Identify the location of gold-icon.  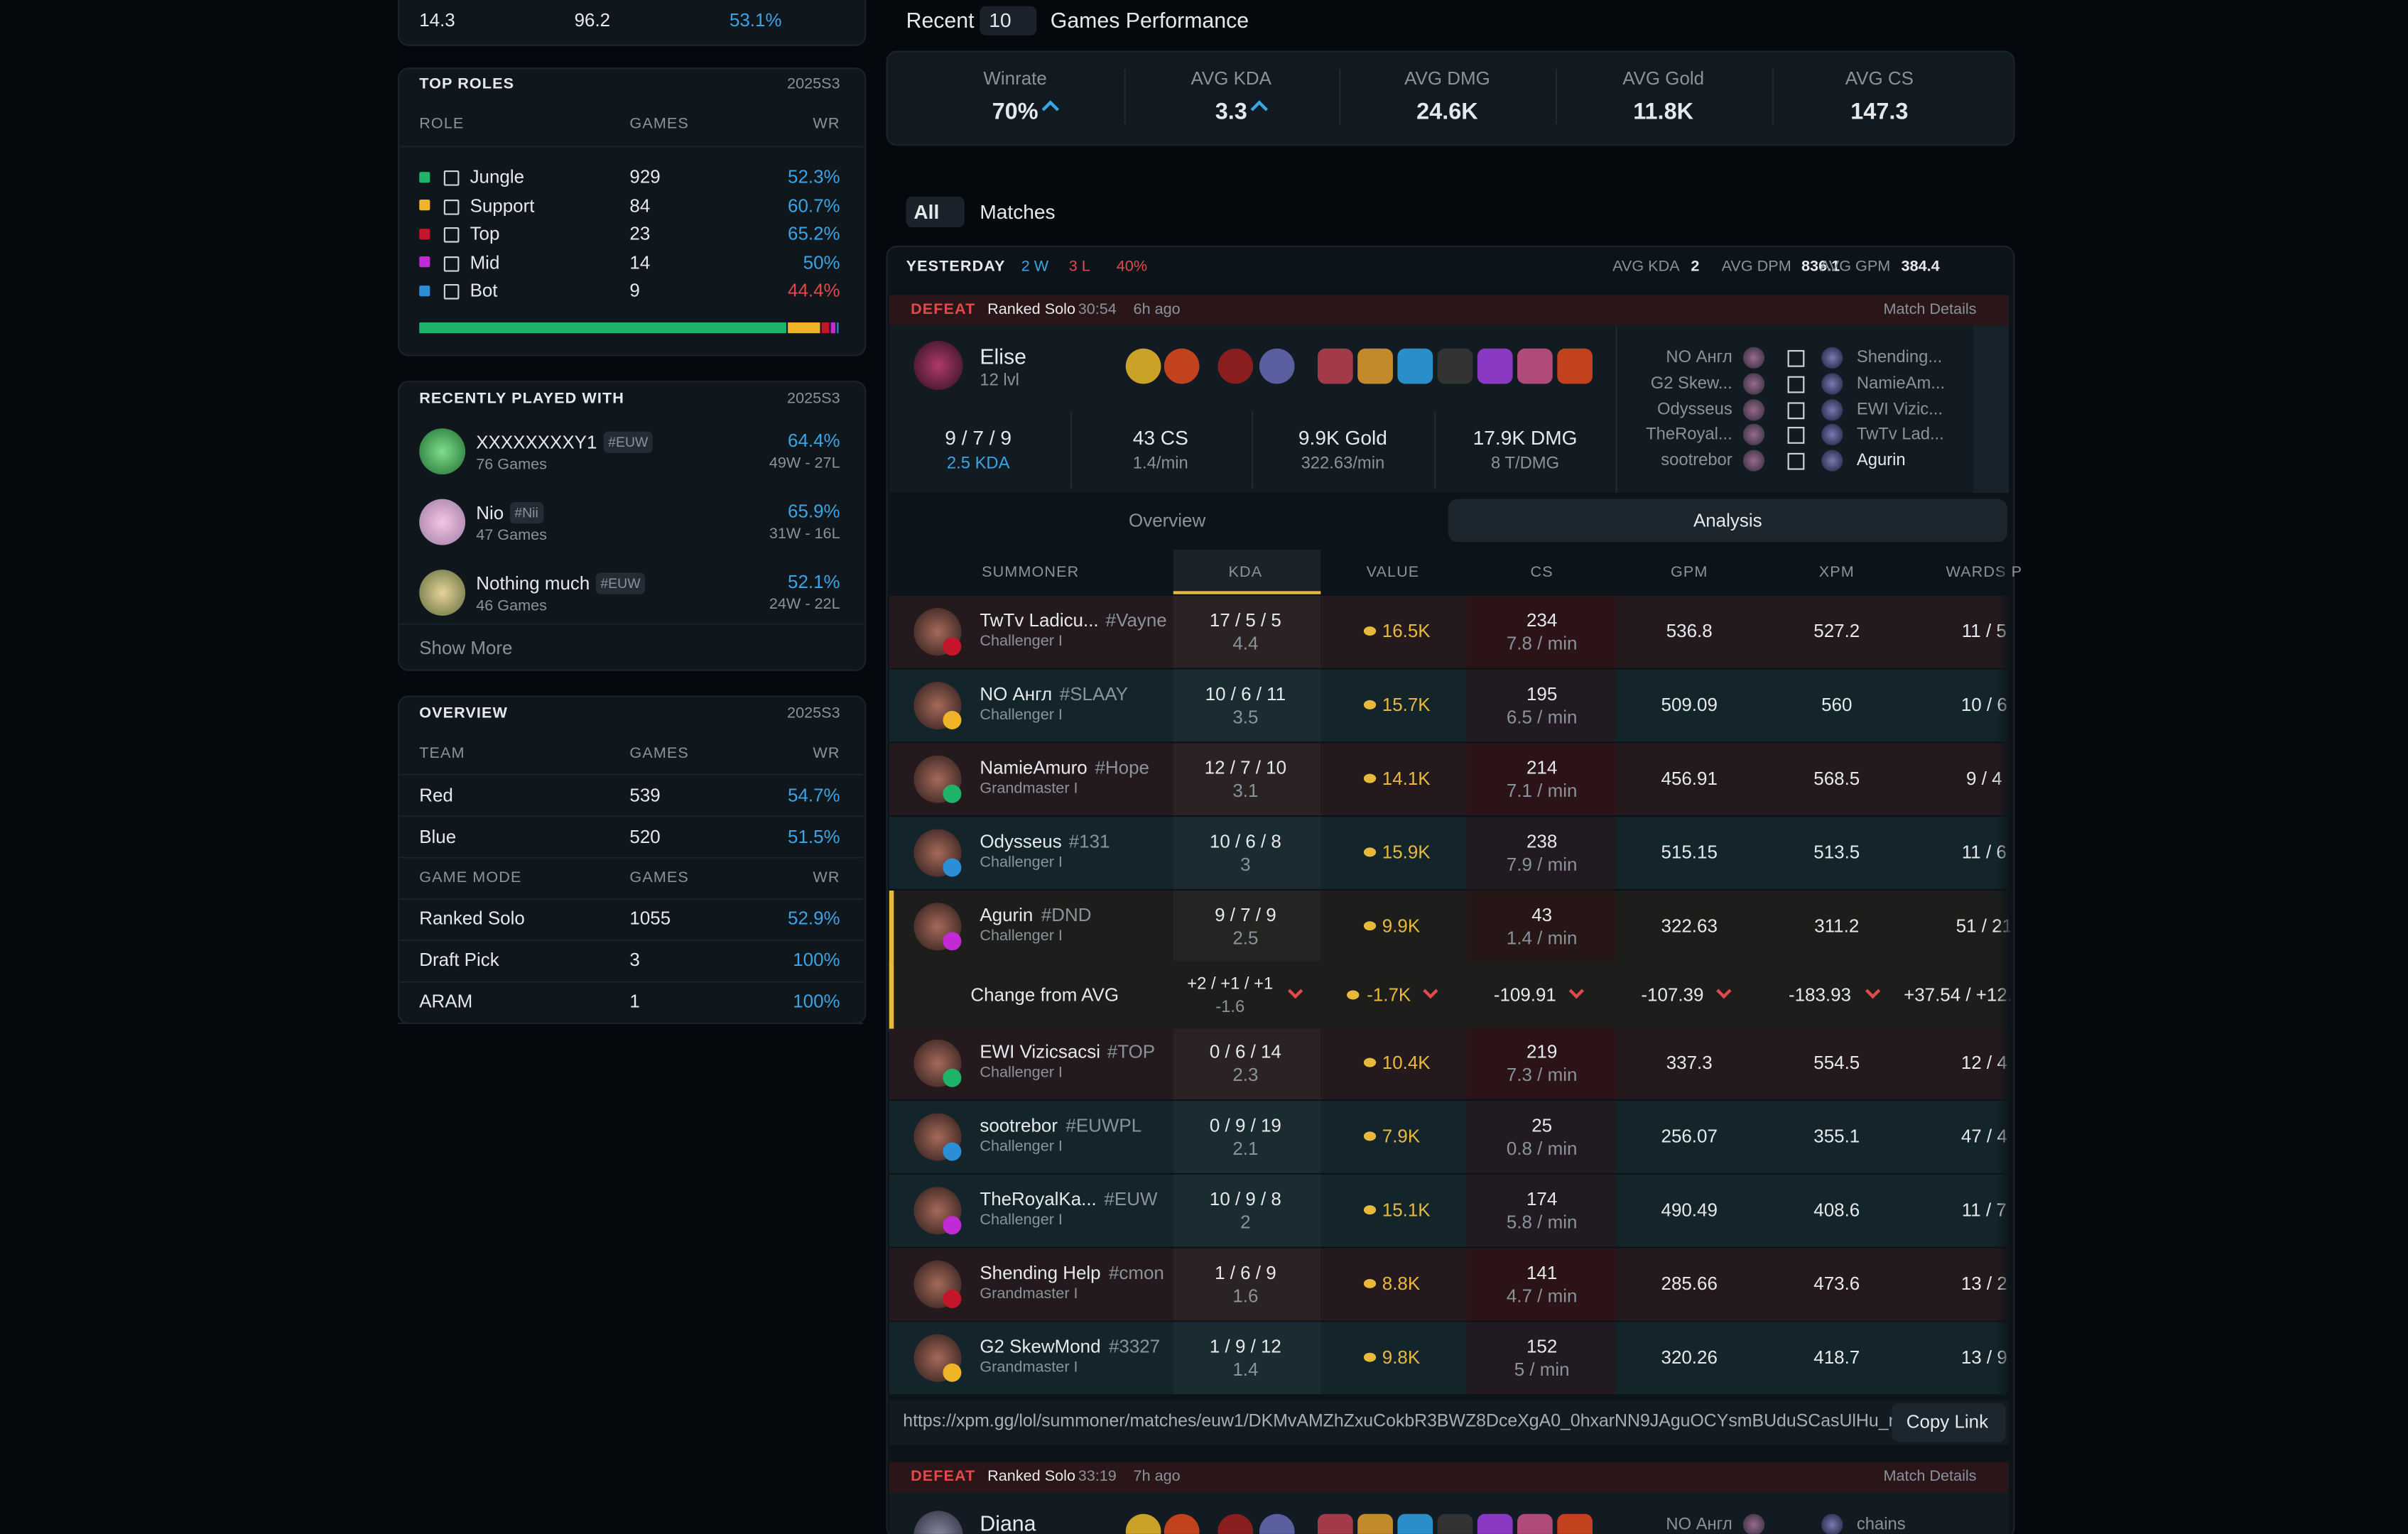
(1370, 1283).